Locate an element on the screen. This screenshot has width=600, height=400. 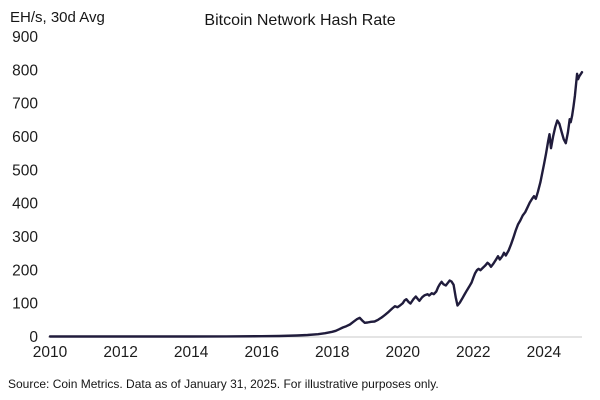
y-tick-label: 200 is located at coordinates (25, 270).